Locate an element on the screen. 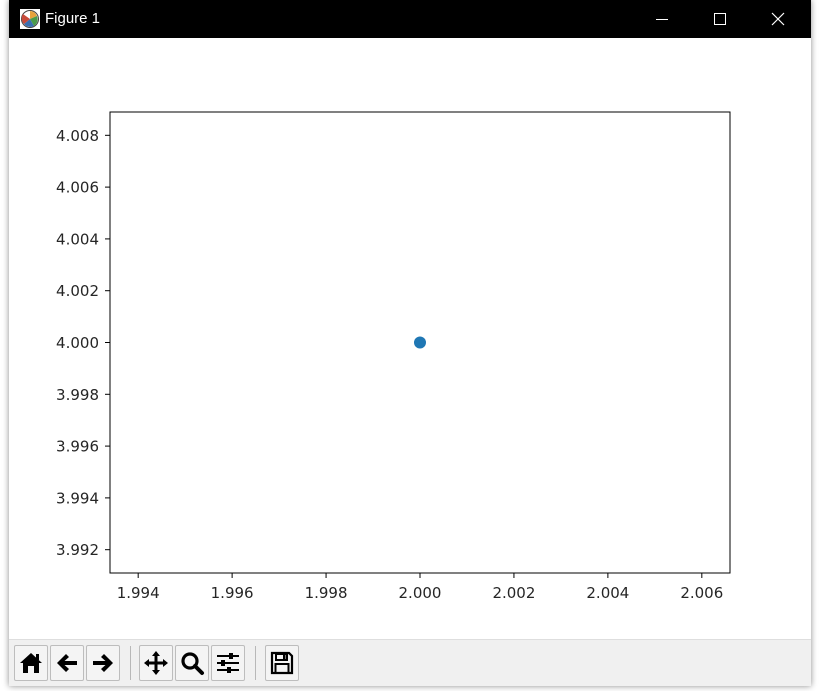  back-button is located at coordinates (67, 663).